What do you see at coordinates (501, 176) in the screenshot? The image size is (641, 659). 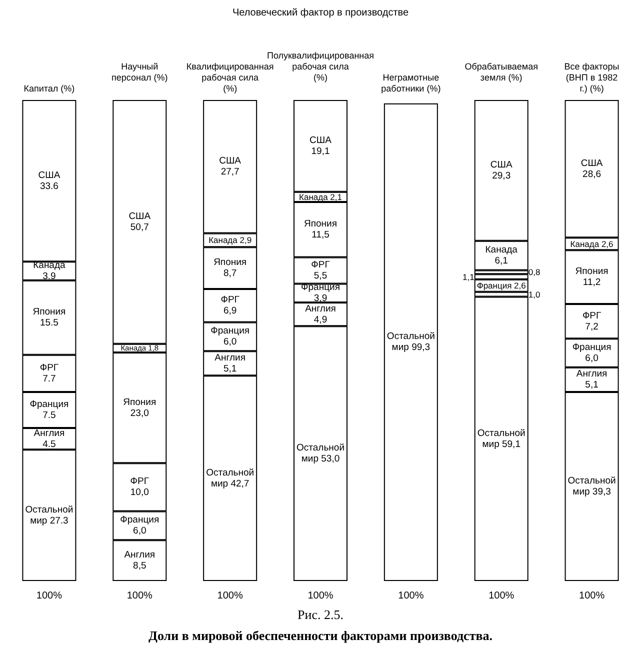 I see `data-label: 29,3` at bounding box center [501, 176].